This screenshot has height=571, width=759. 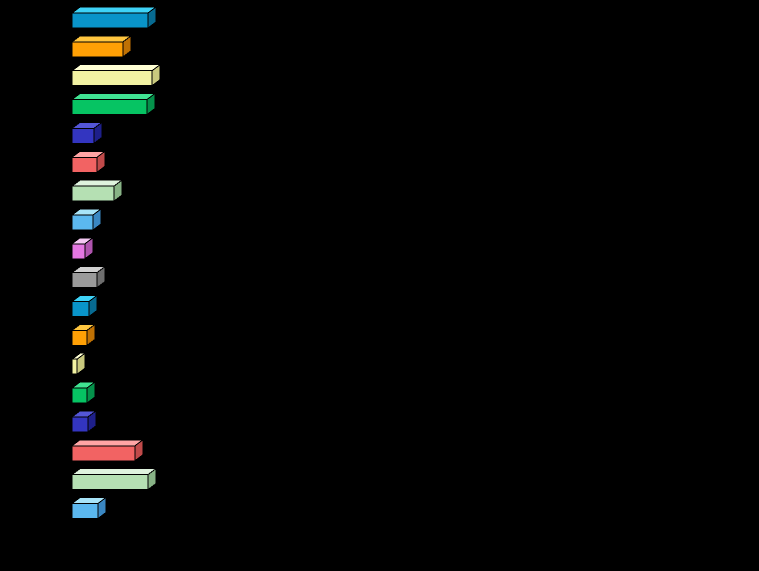 I want to click on bar-18-sky-blue, so click(x=89, y=508).